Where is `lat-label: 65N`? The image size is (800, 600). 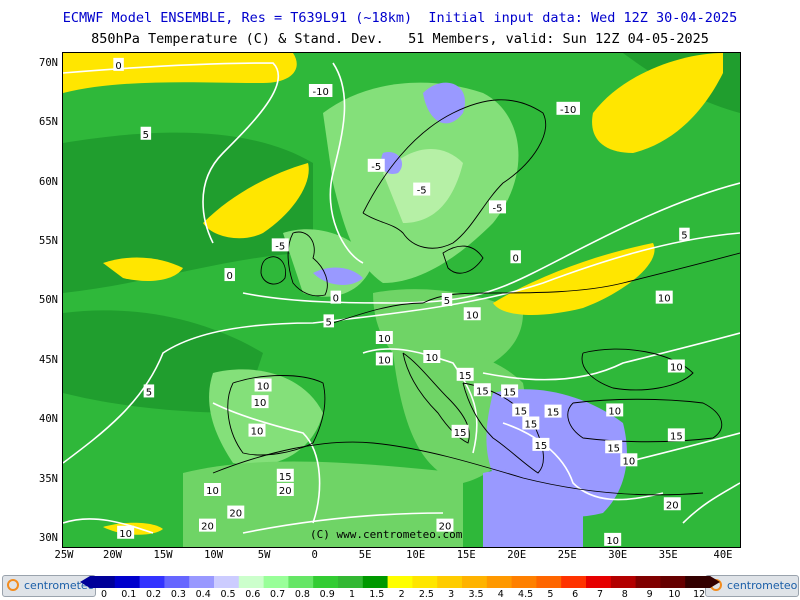
lat-label: 65N is located at coordinates (48, 122).